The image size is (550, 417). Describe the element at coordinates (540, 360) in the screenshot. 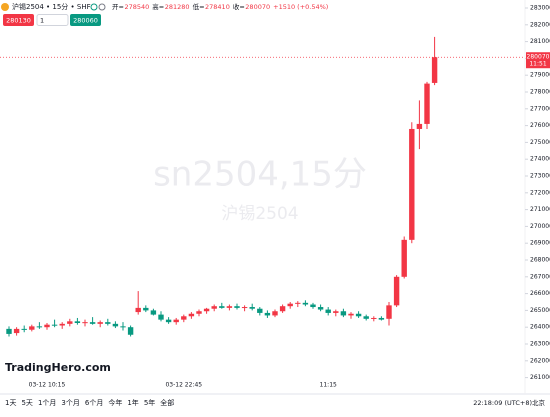

I see `y-tick-label: 262000` at that location.